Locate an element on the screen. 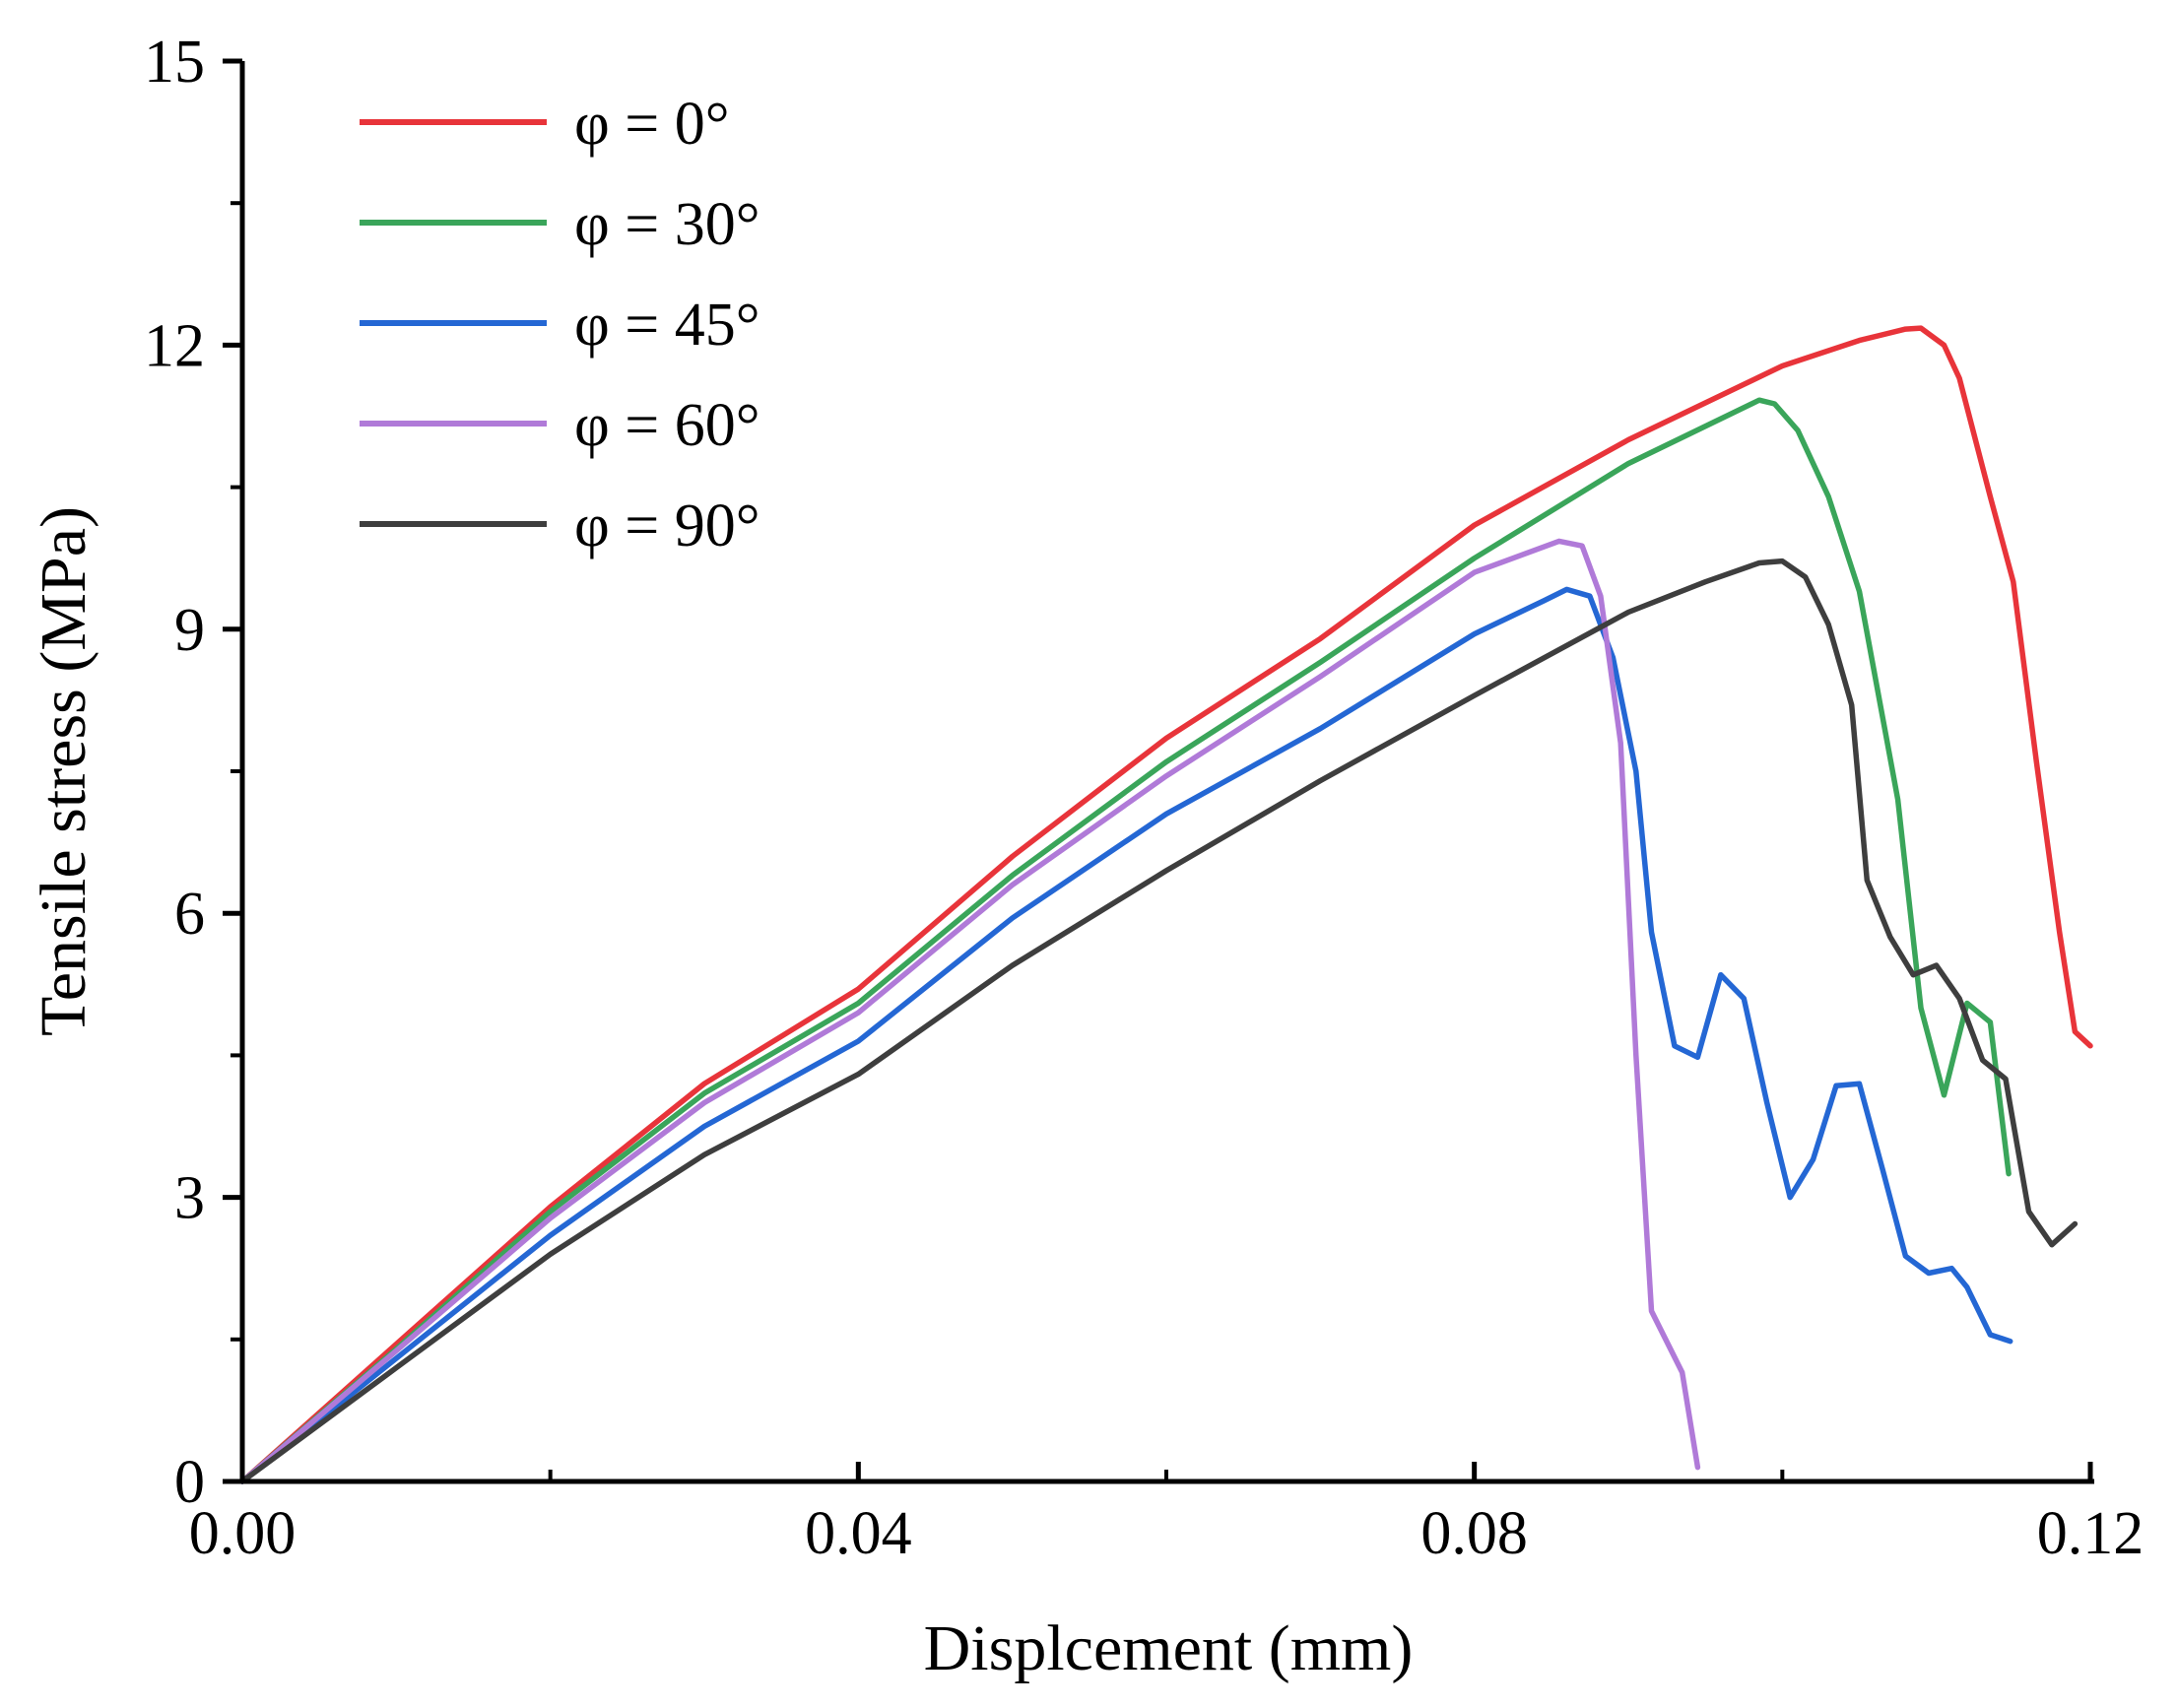  x-axis-title: Displcement (mm) is located at coordinates (1169, 1648).